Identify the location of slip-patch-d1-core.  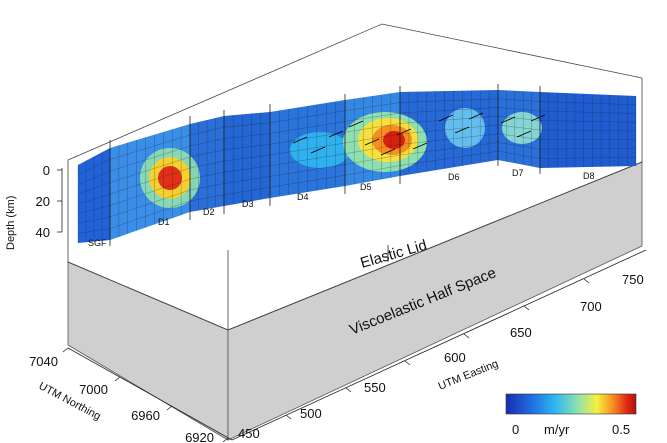
(170, 178).